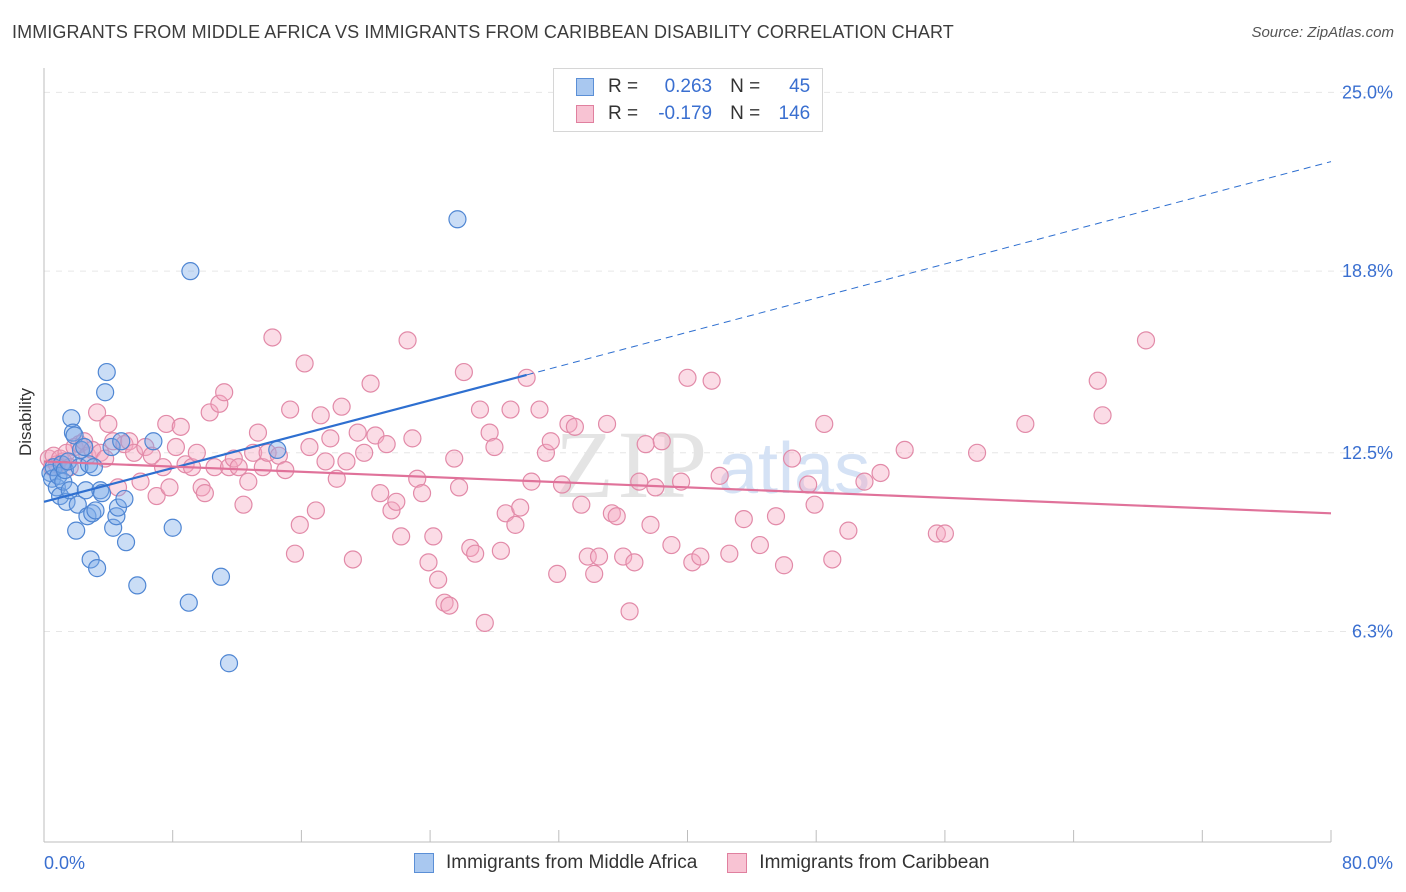  What do you see at coordinates (1367, 863) in the screenshot?
I see `x-tick-label: 80.0%` at bounding box center [1367, 863].